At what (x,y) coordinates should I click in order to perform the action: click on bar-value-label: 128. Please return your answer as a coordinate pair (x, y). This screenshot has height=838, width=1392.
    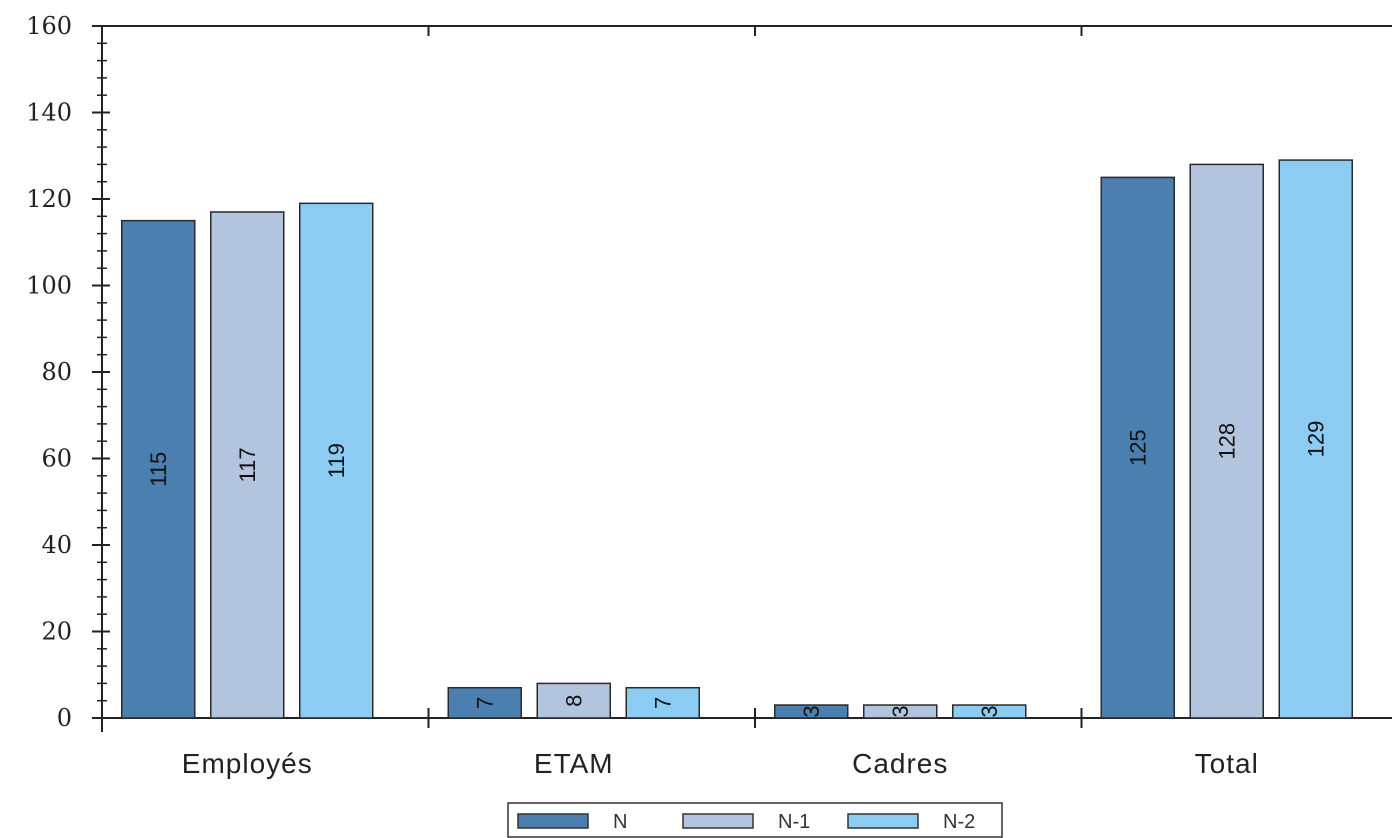
    Looking at the image, I should click on (1226, 441).